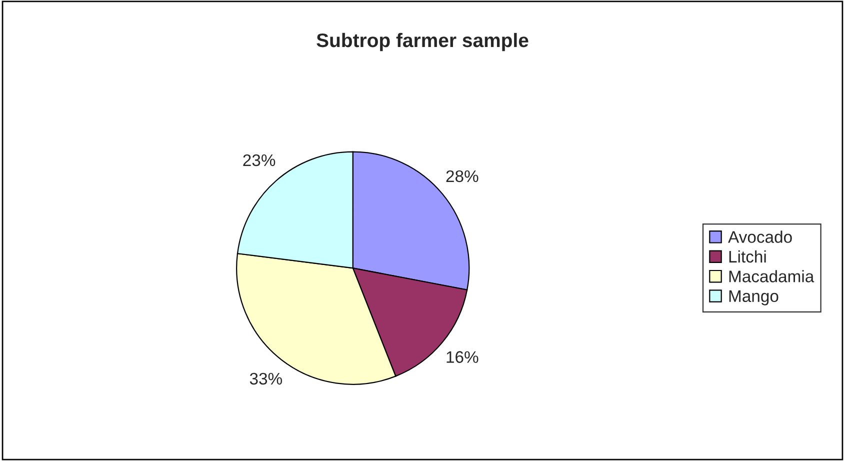 The image size is (845, 461). Describe the element at coordinates (747, 256) in the screenshot. I see `legend-label: Litchi` at that location.